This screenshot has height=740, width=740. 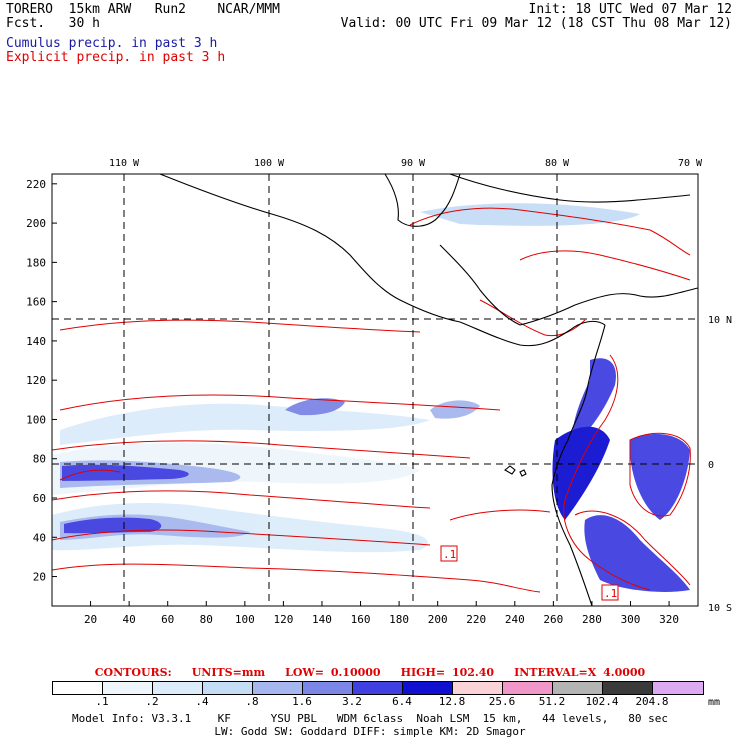 I want to click on header-title-line: TORERO 15km ARW Run2 NCAR/MMM, so click(x=143, y=9).